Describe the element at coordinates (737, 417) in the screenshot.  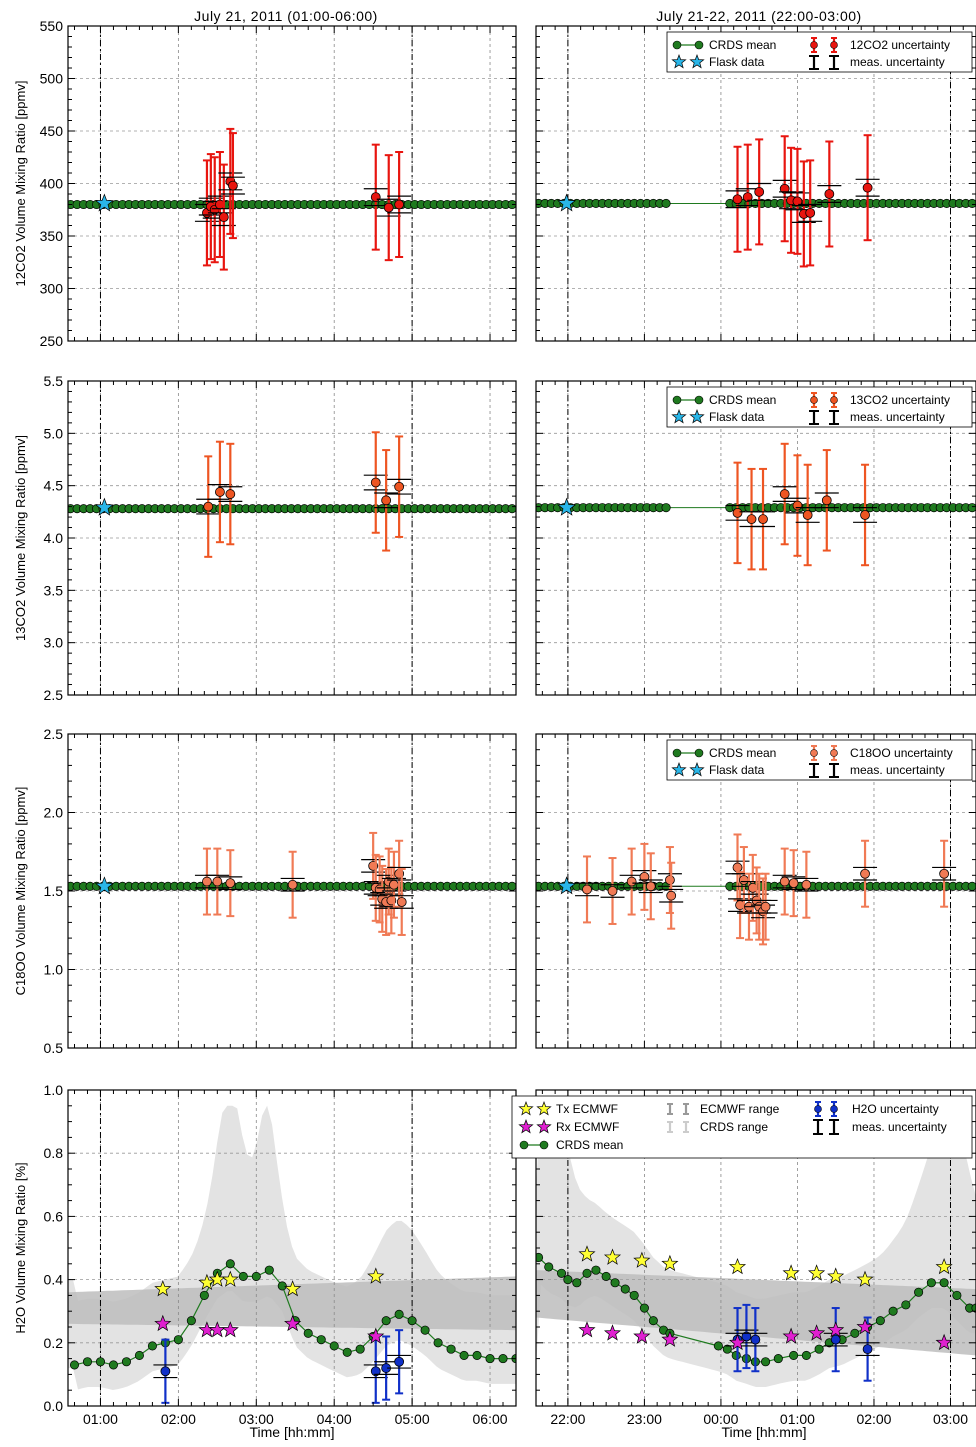
I see `legend-label: Flask data` at that location.